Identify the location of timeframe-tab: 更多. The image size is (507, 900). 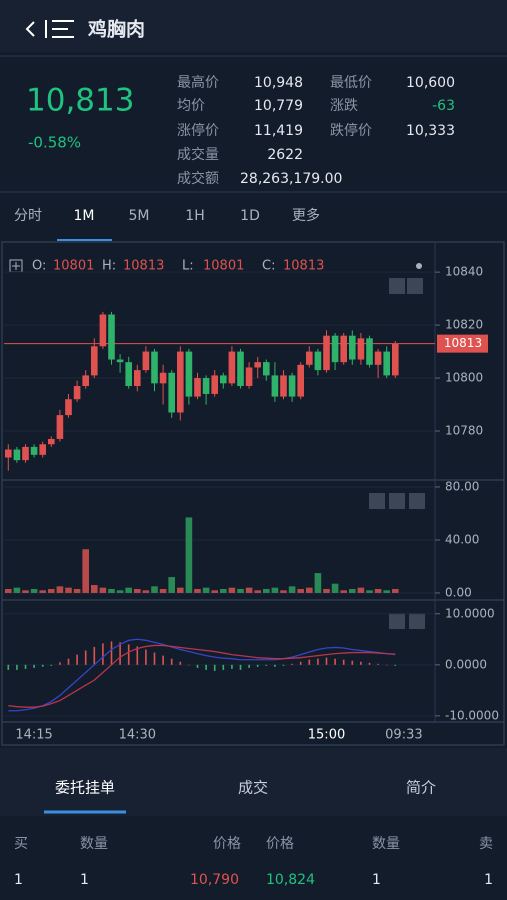
(306, 215).